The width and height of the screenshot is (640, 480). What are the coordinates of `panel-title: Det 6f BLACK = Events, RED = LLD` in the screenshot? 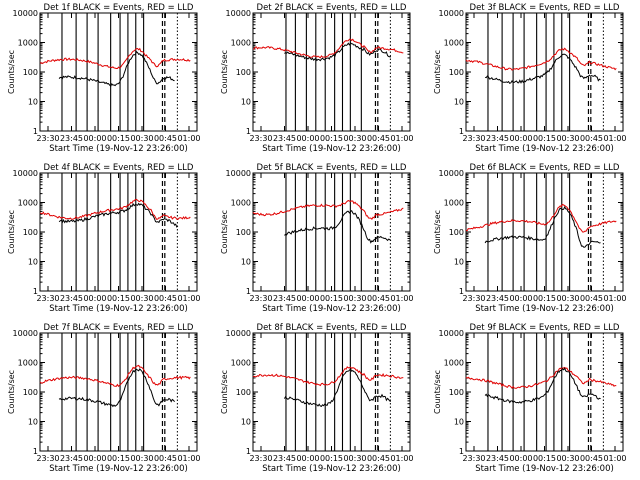 It's located at (545, 168).